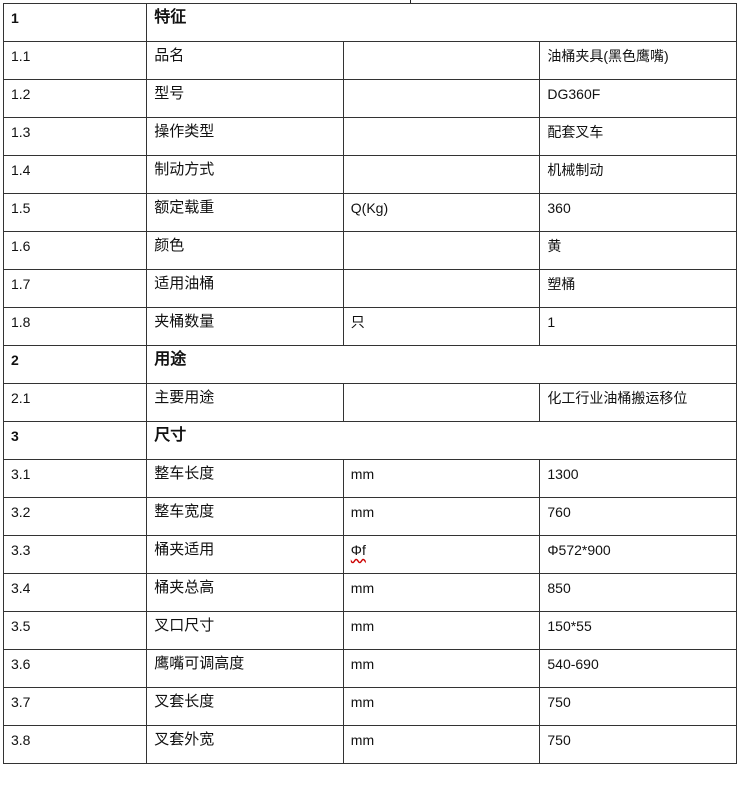  Describe the element at coordinates (245, 250) in the screenshot. I see `item-name: 颜色` at that location.